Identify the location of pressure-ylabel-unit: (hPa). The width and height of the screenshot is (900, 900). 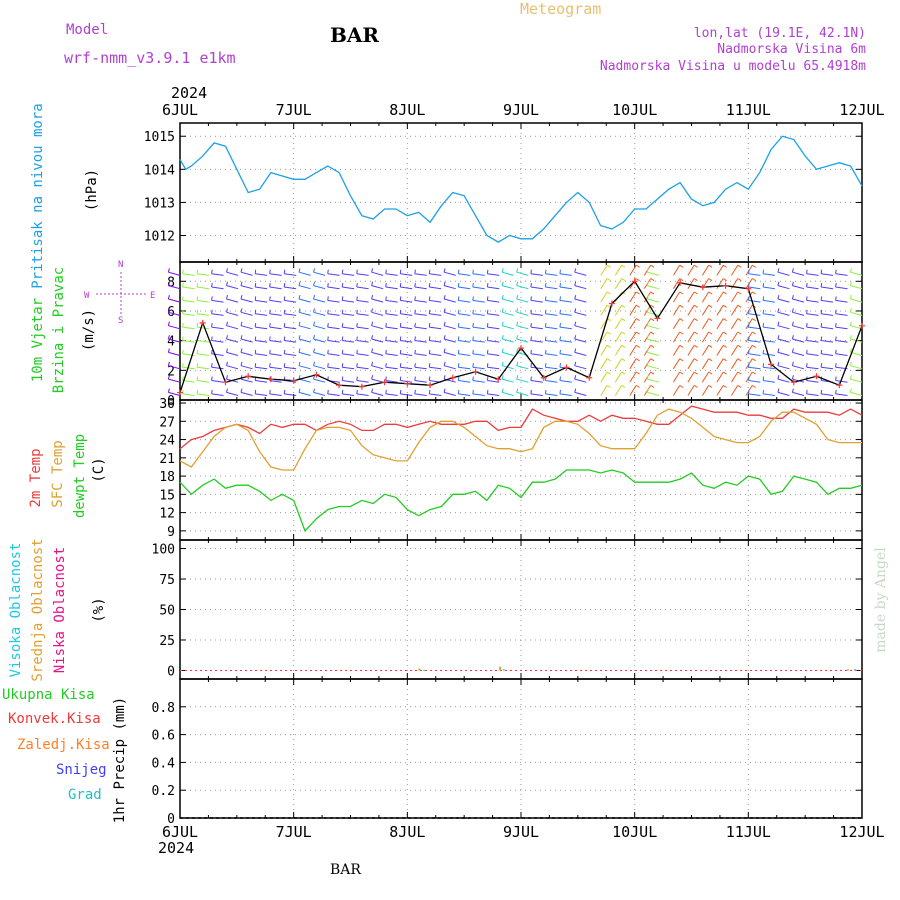
(92, 190).